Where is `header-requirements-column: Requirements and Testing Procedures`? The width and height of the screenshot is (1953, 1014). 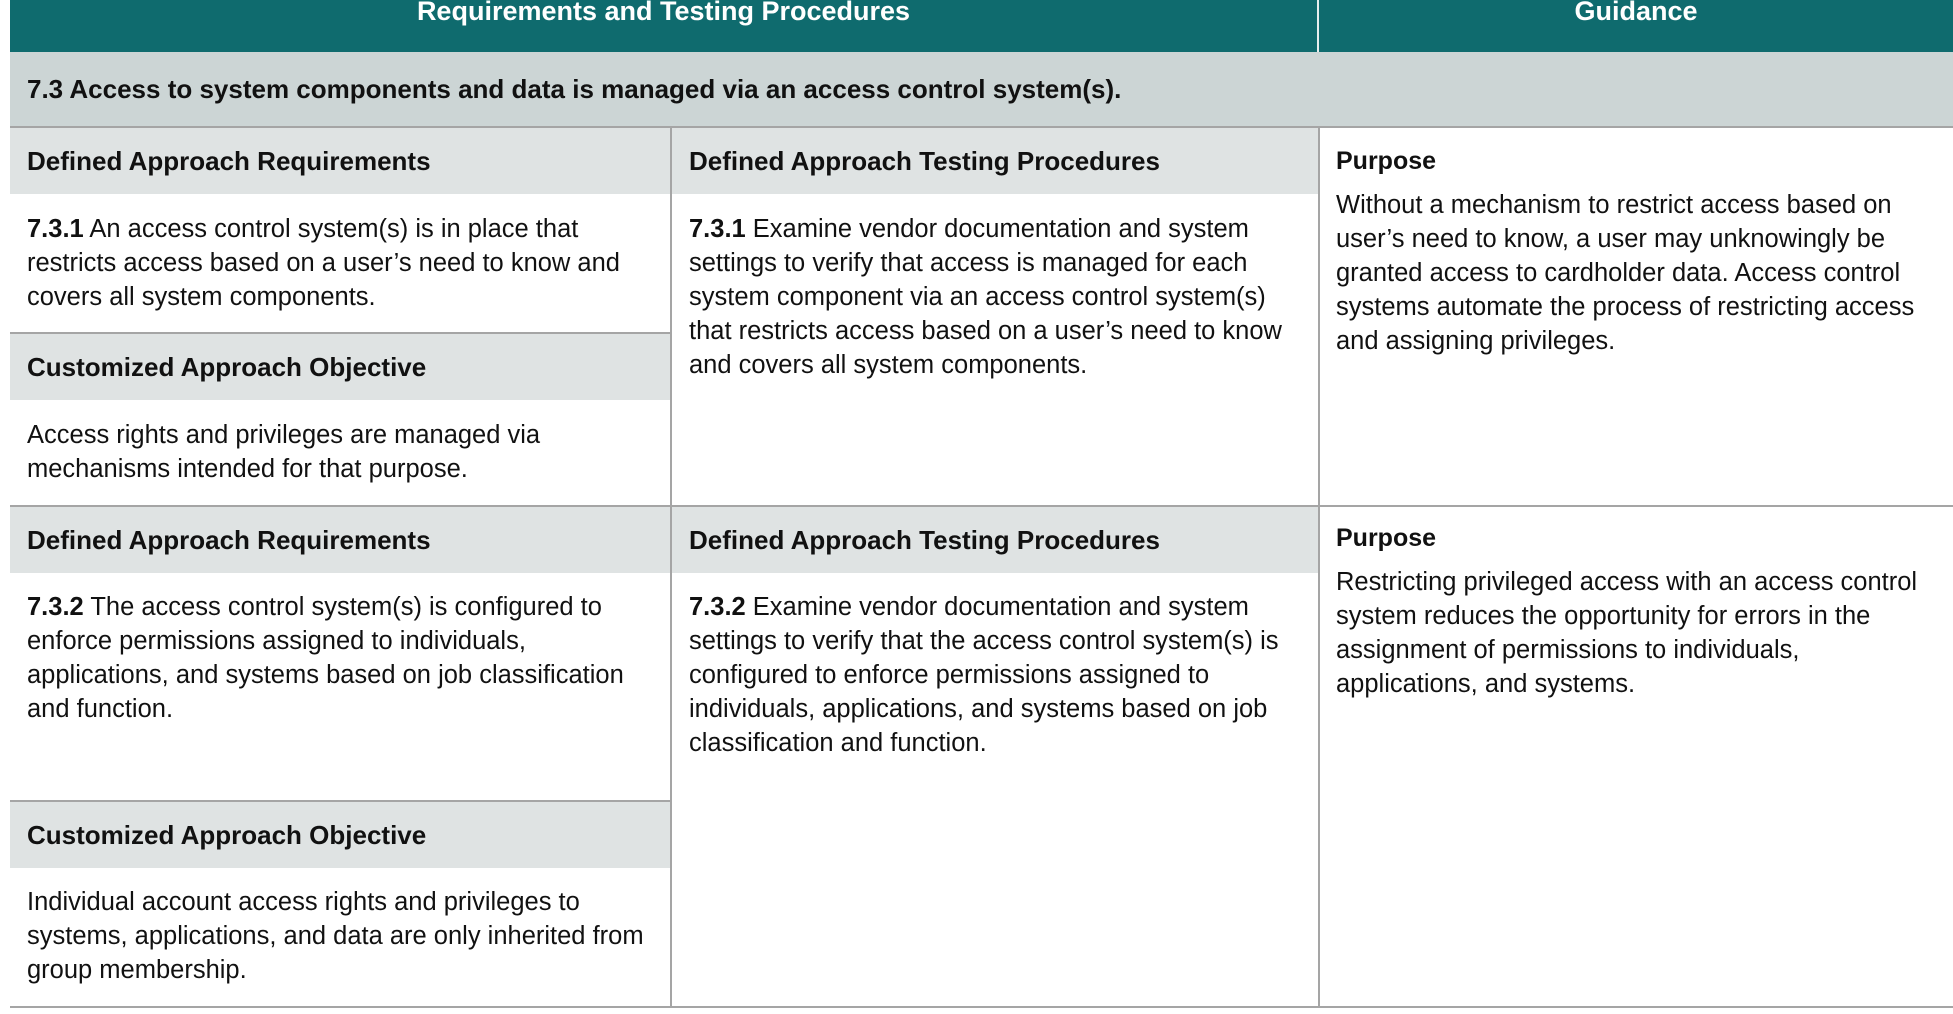
header-requirements-column: Requirements and Testing Procedures is located at coordinates (663, 26).